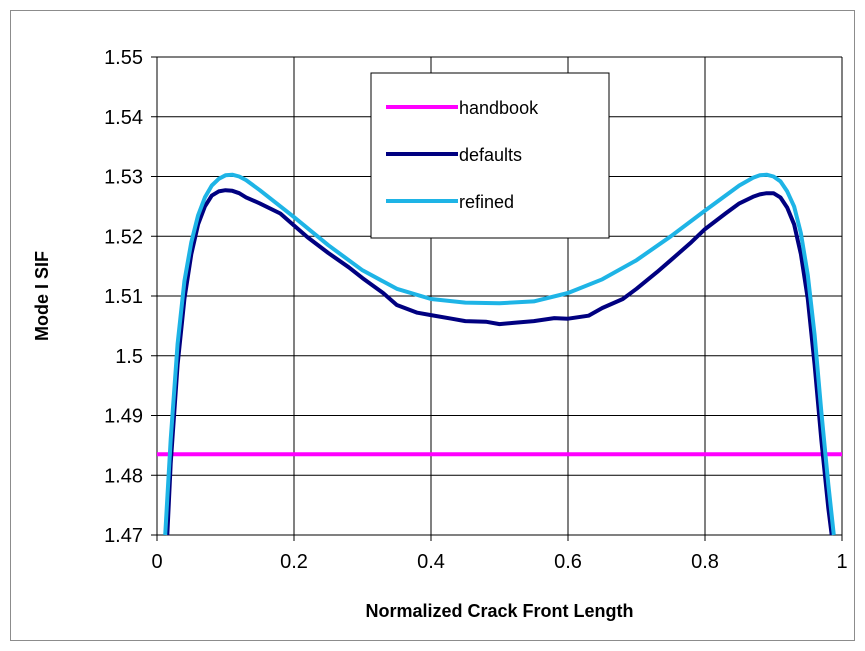 The image size is (865, 651). What do you see at coordinates (123, 58) in the screenshot?
I see `y-tick-label: 1.55` at bounding box center [123, 58].